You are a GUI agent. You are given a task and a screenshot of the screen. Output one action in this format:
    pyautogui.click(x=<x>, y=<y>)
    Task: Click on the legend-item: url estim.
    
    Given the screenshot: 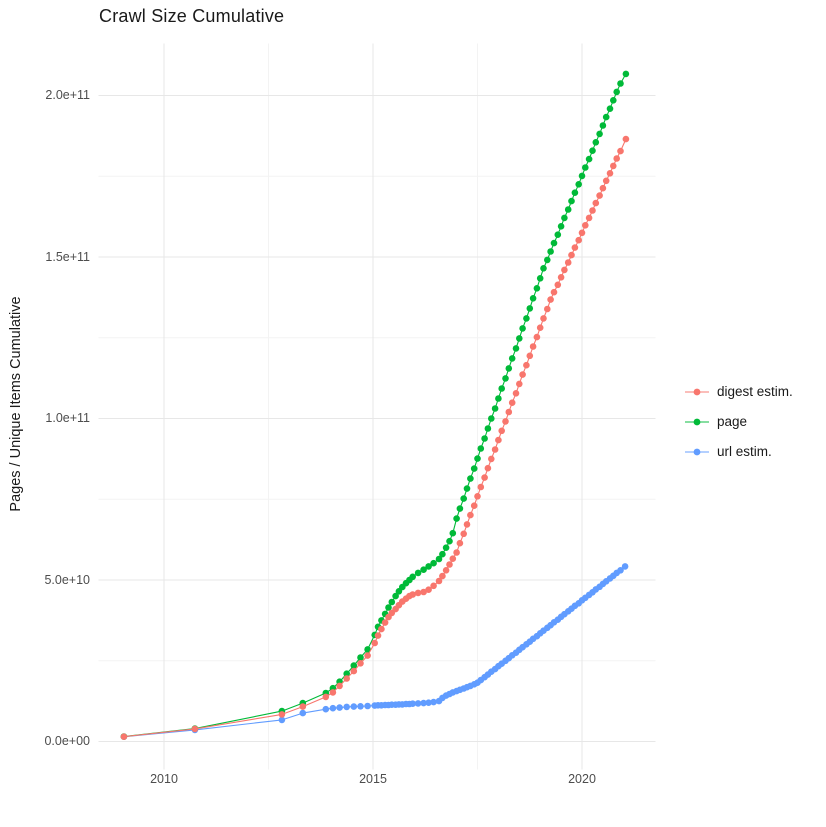 What is the action you would take?
    pyautogui.click(x=738, y=451)
    